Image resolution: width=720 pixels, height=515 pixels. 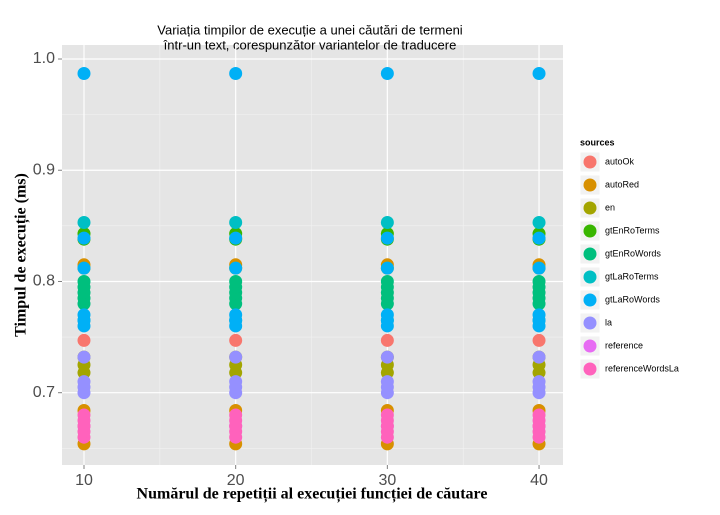 What do you see at coordinates (642, 368) in the screenshot?
I see `legend-label: referenceWordsLa` at bounding box center [642, 368].